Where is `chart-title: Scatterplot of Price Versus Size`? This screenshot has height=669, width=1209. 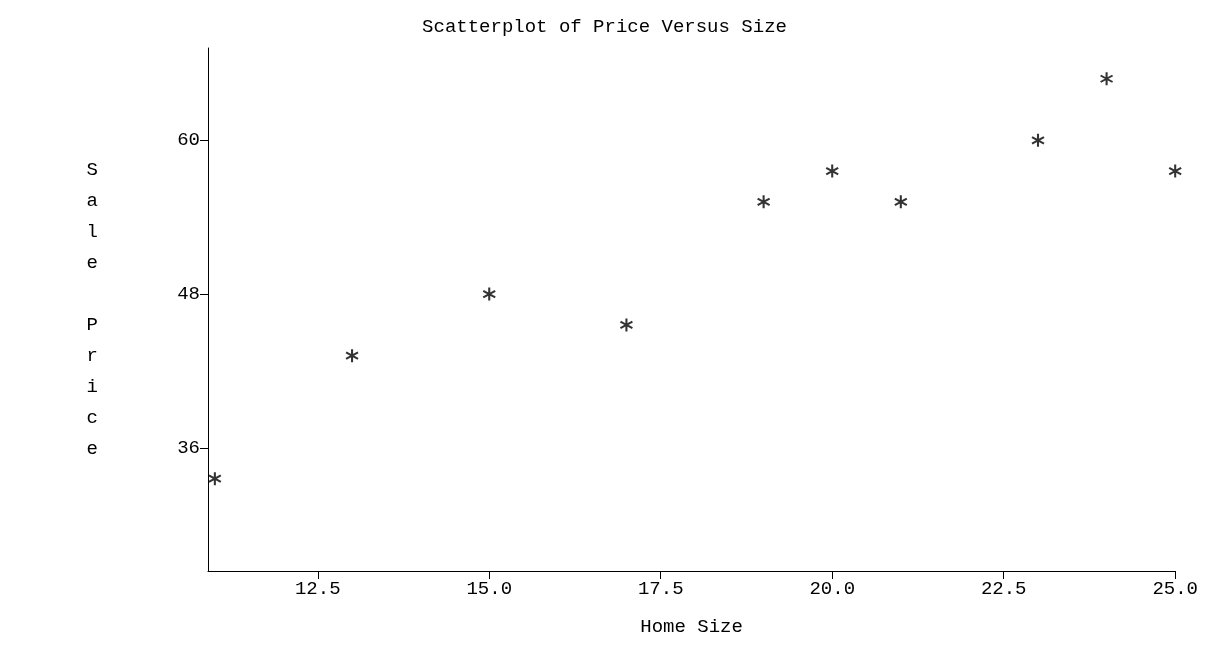
chart-title: Scatterplot of Price Versus Size is located at coordinates (604, 26).